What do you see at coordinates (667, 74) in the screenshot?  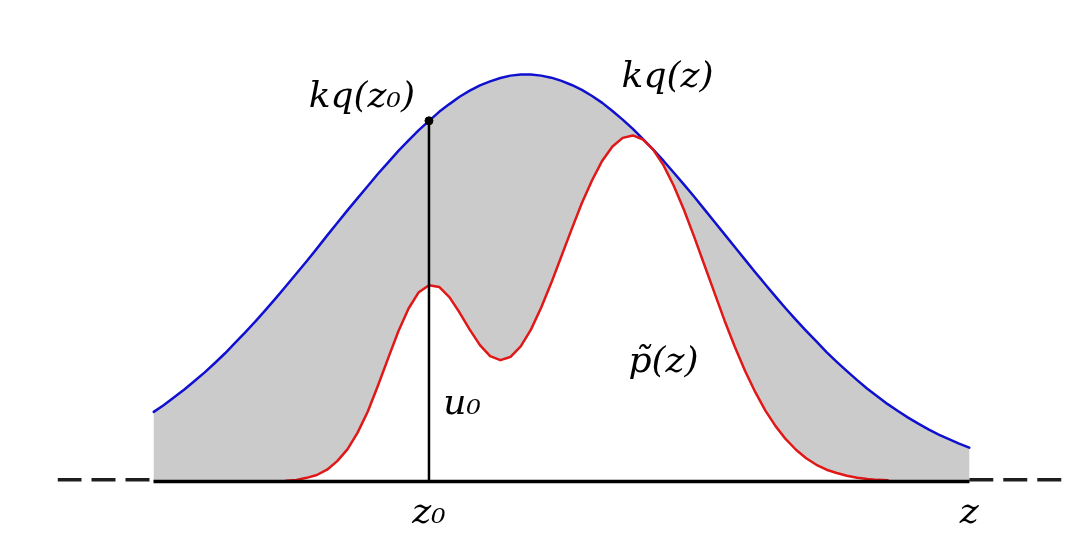 I see `series-label: kq(z)` at bounding box center [667, 74].